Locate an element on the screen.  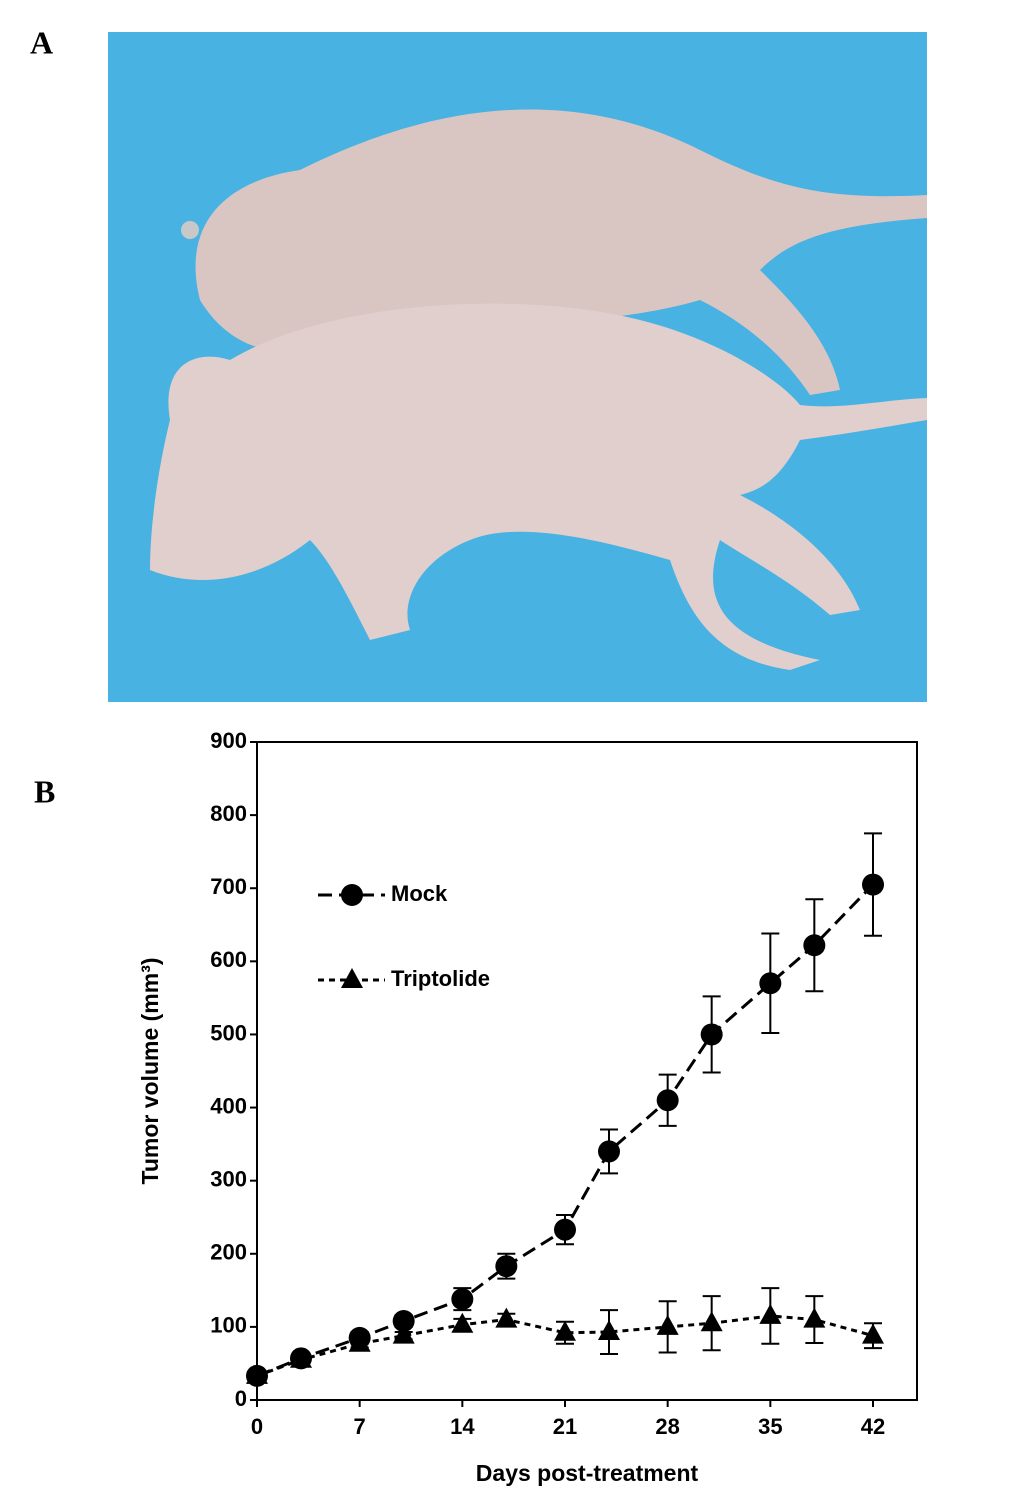
panel-label: B is located at coordinates (44, 791).